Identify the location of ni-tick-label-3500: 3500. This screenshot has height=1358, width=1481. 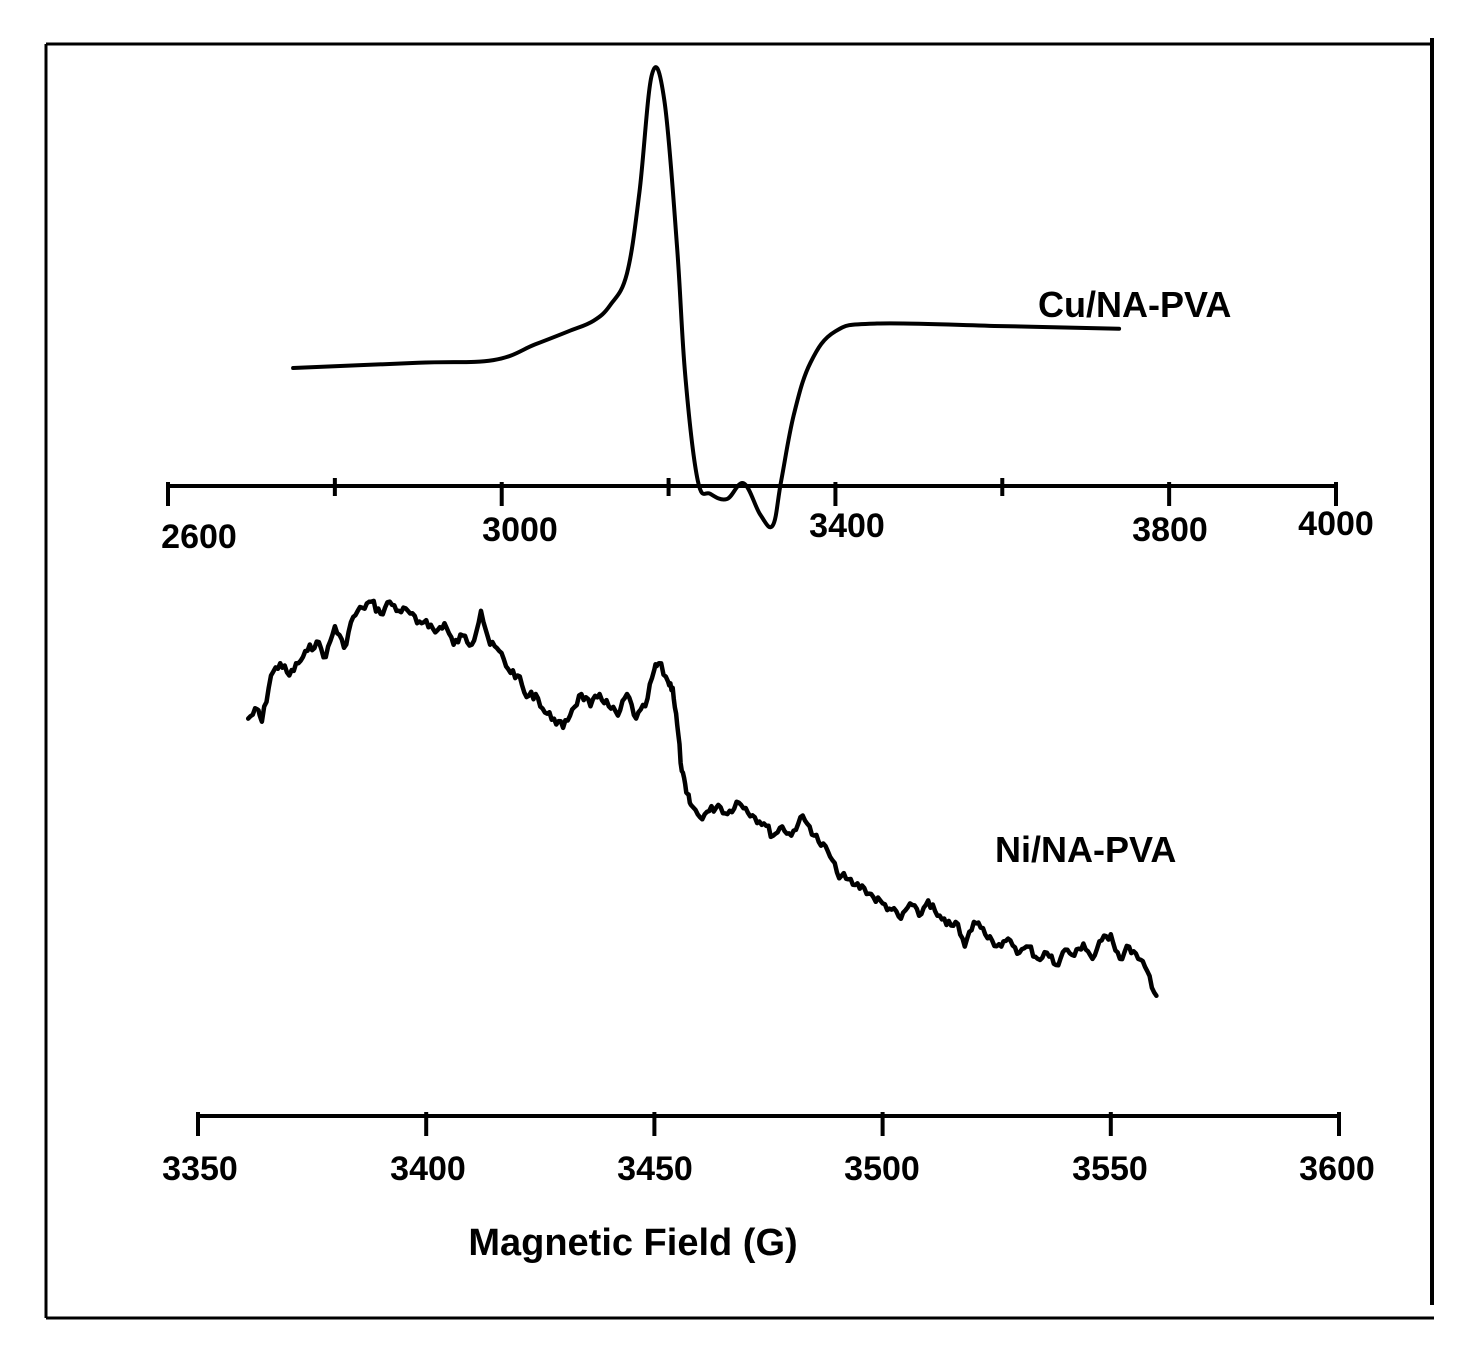
(882, 1169).